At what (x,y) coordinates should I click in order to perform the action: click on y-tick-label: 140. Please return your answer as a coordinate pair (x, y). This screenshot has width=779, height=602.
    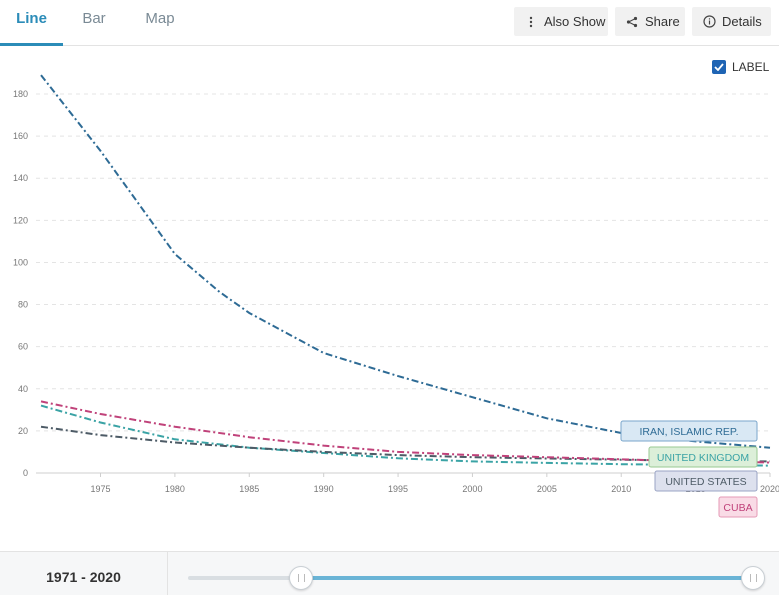
    Looking at the image, I should click on (20, 178).